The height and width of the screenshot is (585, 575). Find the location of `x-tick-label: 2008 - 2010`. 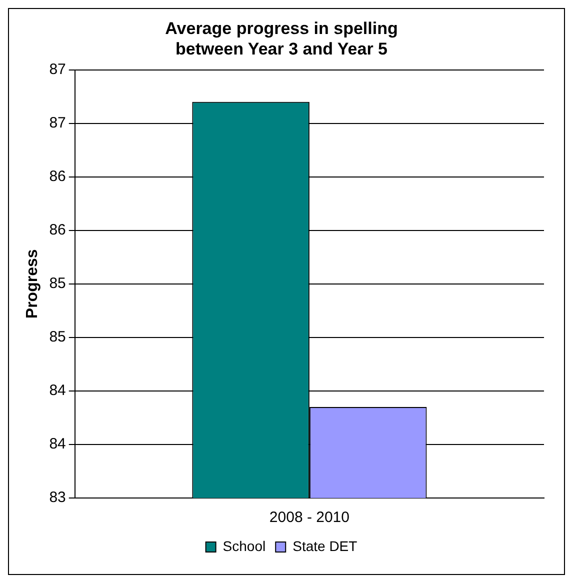

x-tick-label: 2008 - 2010 is located at coordinates (309, 517).